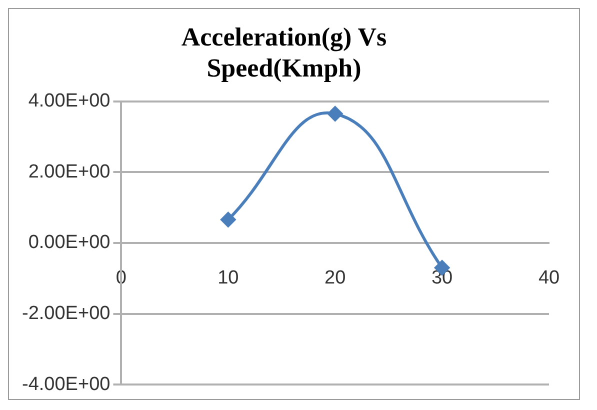  Describe the element at coordinates (69, 101) in the screenshot. I see `y-tick-label: 4.00E+00` at that location.